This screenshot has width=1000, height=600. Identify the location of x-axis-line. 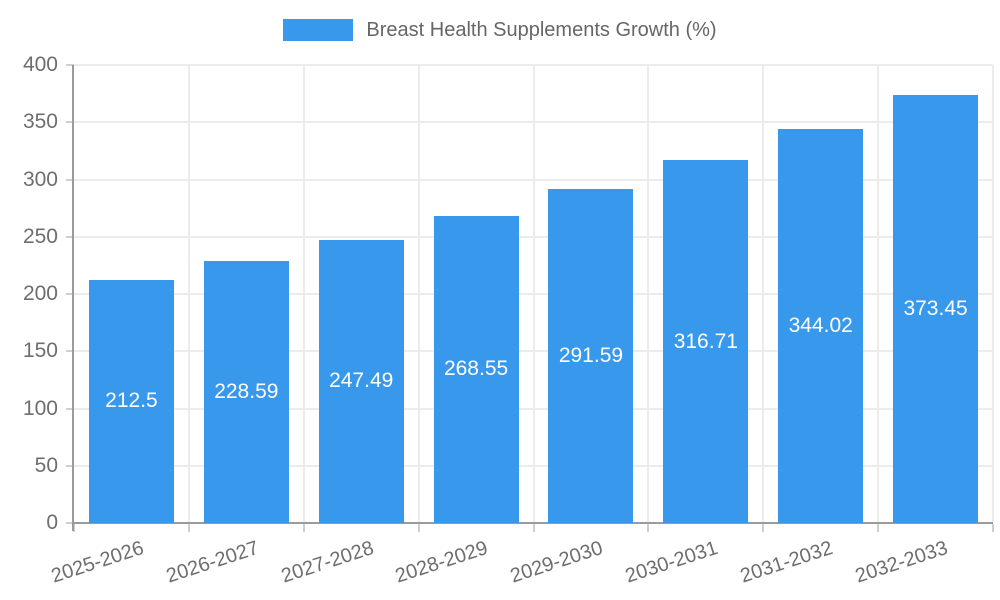
(533, 523).